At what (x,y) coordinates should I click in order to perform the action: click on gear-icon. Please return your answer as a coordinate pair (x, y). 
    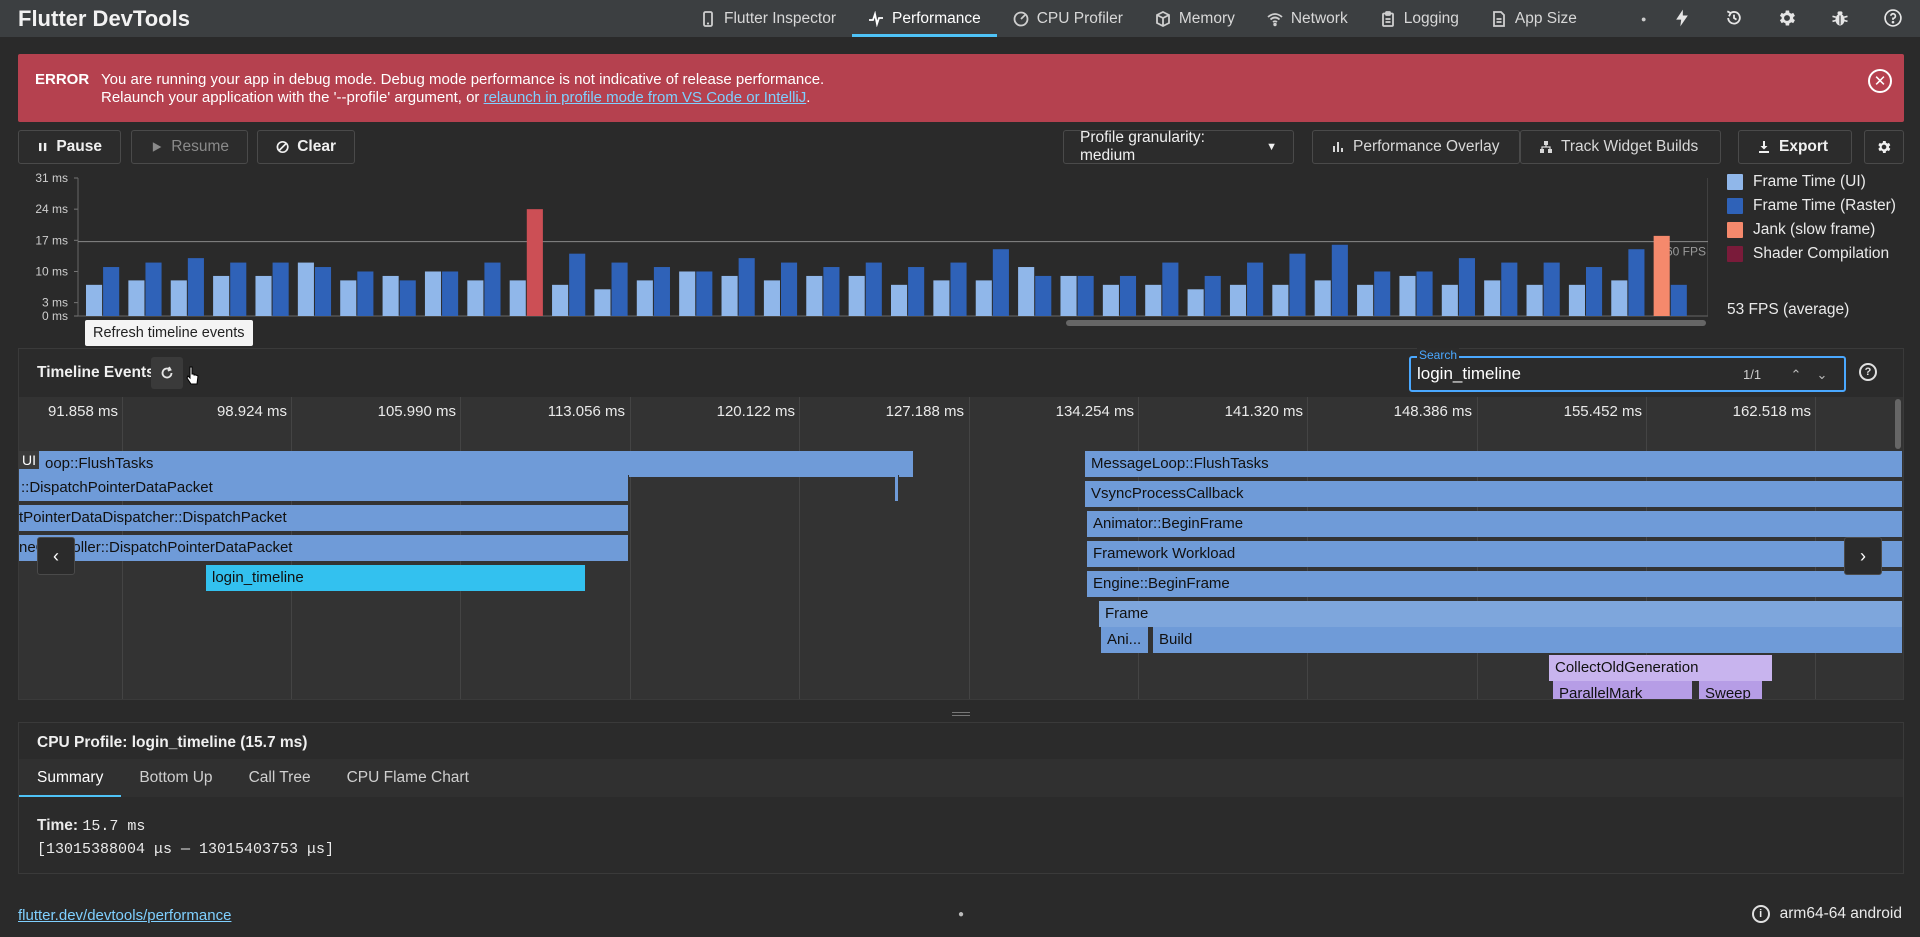
    Looking at the image, I should click on (1884, 147).